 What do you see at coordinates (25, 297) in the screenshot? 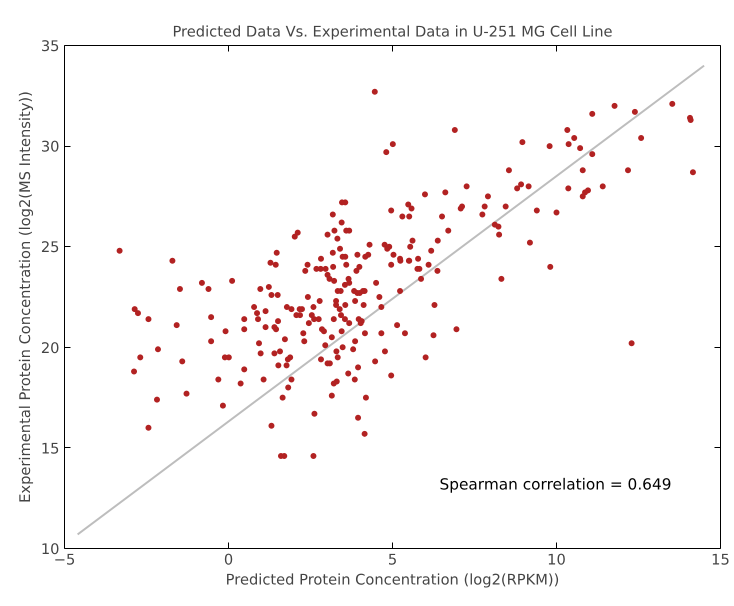
I see `y-axis-title: Experimental Protein Concentration (log2(MS Intensity))` at bounding box center [25, 297].